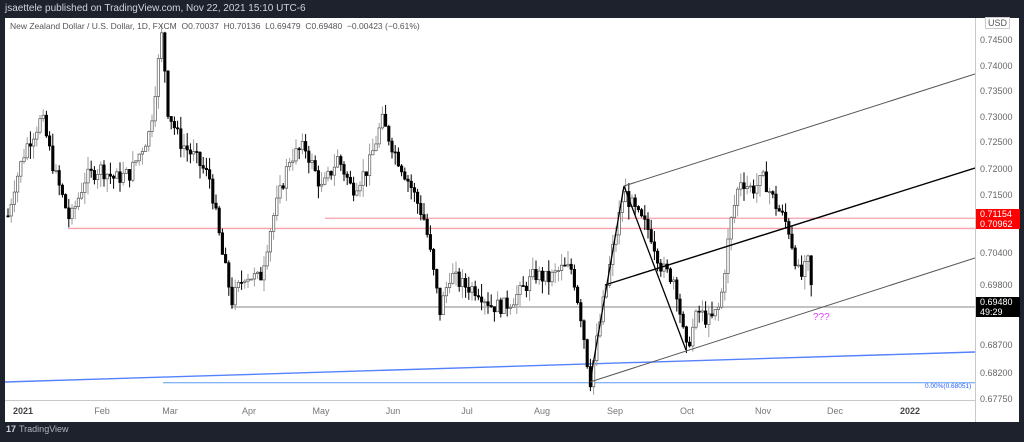 This screenshot has height=442, width=1024. Describe the element at coordinates (996, 169) in the screenshot. I see `price-tick: 0.72000` at that location.